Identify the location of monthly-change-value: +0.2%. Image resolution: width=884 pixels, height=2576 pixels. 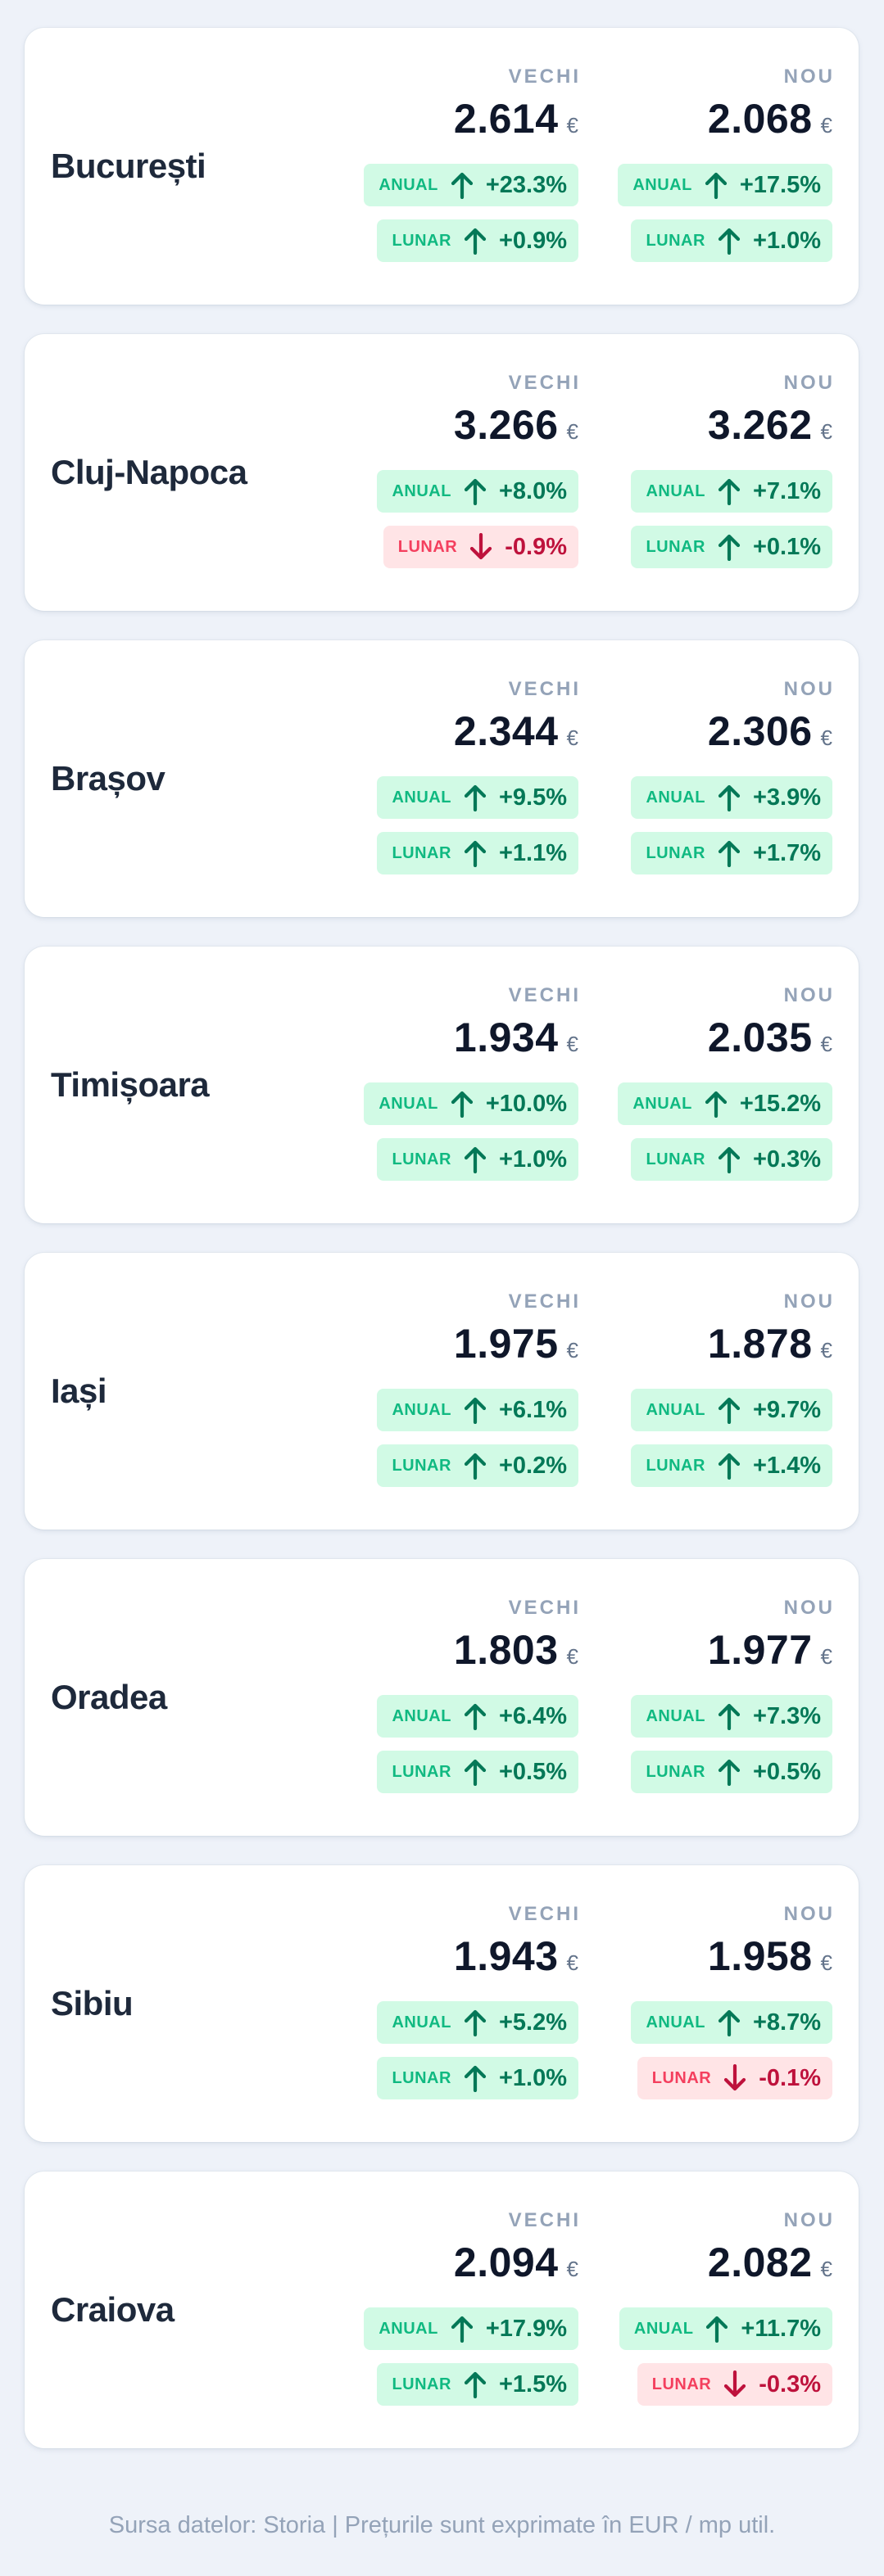
(532, 1465).